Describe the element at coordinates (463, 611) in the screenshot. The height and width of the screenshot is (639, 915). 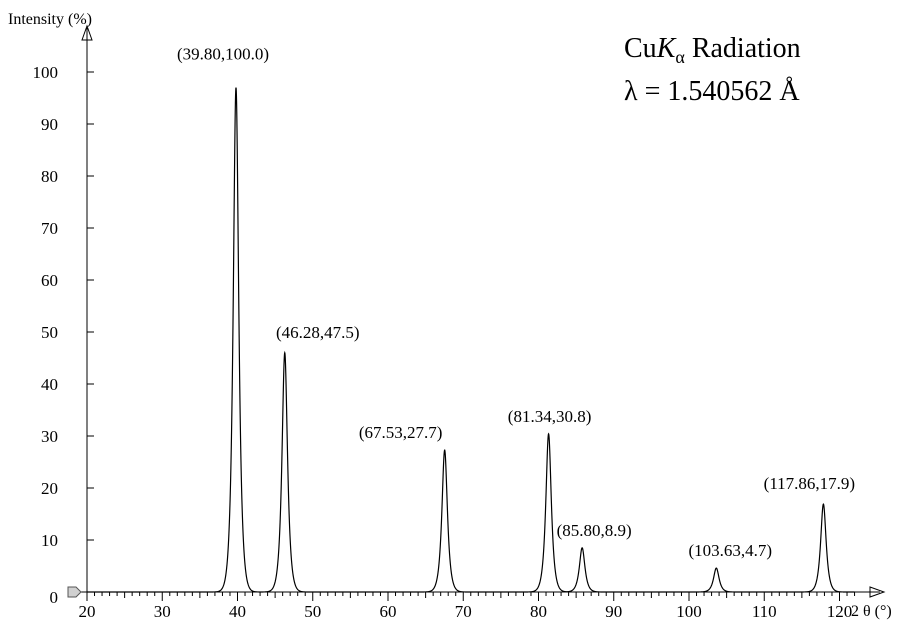
I see `x-tick-label: 70` at that location.